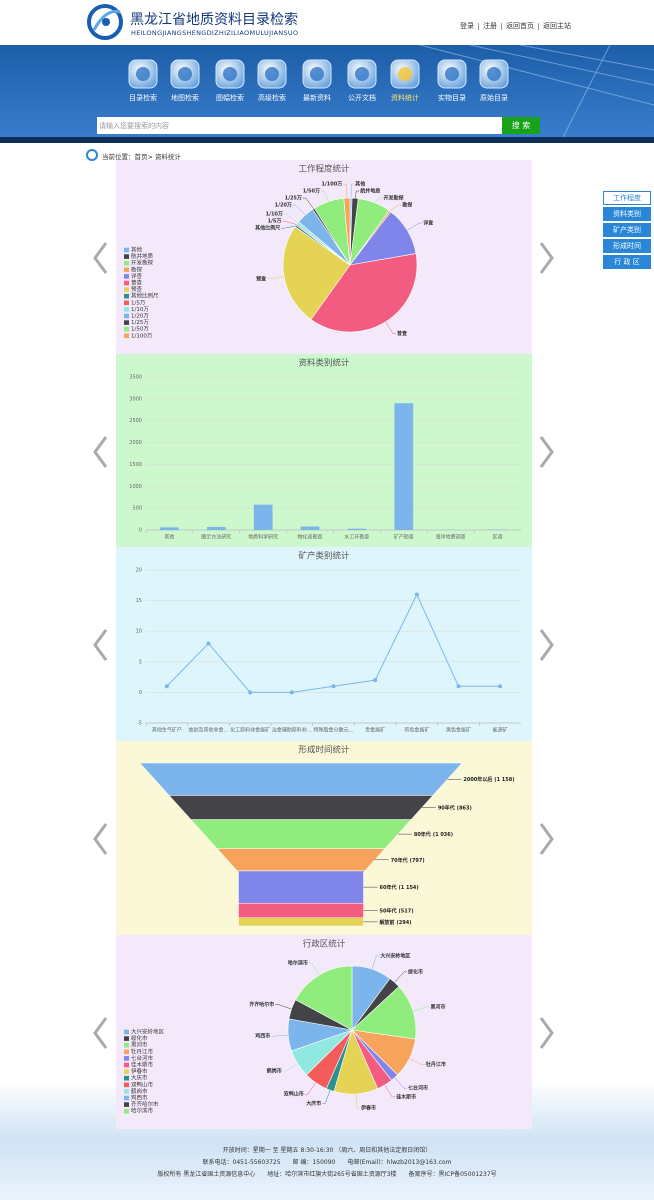 This screenshot has width=654, height=1200. Describe the element at coordinates (433, 834) in the screenshot. I see `data-label: 80年代 (1 036)` at that location.